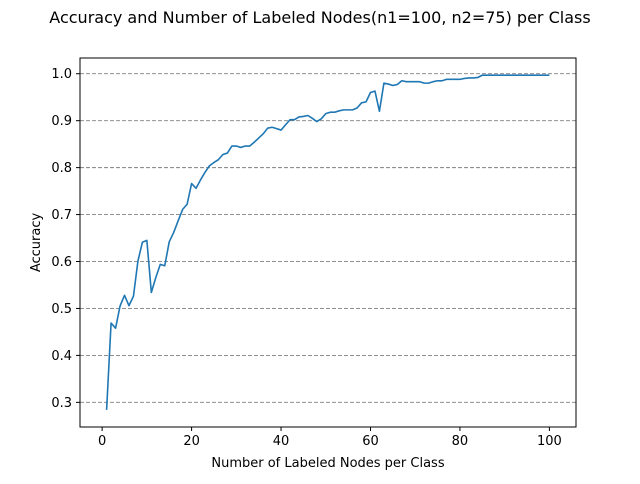 The image size is (640, 484). What do you see at coordinates (61, 74) in the screenshot?
I see `y-tick-label: 1.0` at bounding box center [61, 74].